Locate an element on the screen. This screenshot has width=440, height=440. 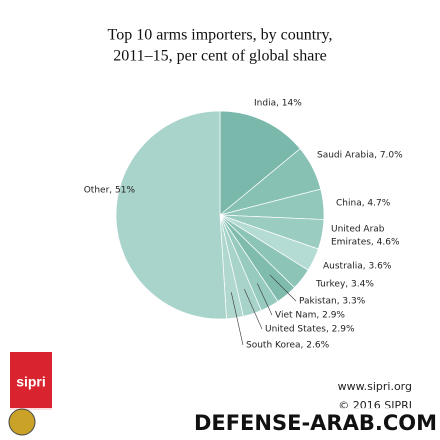
value-label: Turkey, 3.4% is located at coordinates (344, 285).